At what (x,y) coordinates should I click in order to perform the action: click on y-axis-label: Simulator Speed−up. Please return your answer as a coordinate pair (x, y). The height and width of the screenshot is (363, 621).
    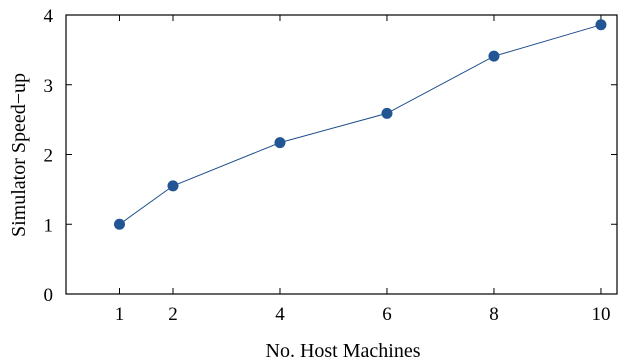
    Looking at the image, I should click on (19, 155).